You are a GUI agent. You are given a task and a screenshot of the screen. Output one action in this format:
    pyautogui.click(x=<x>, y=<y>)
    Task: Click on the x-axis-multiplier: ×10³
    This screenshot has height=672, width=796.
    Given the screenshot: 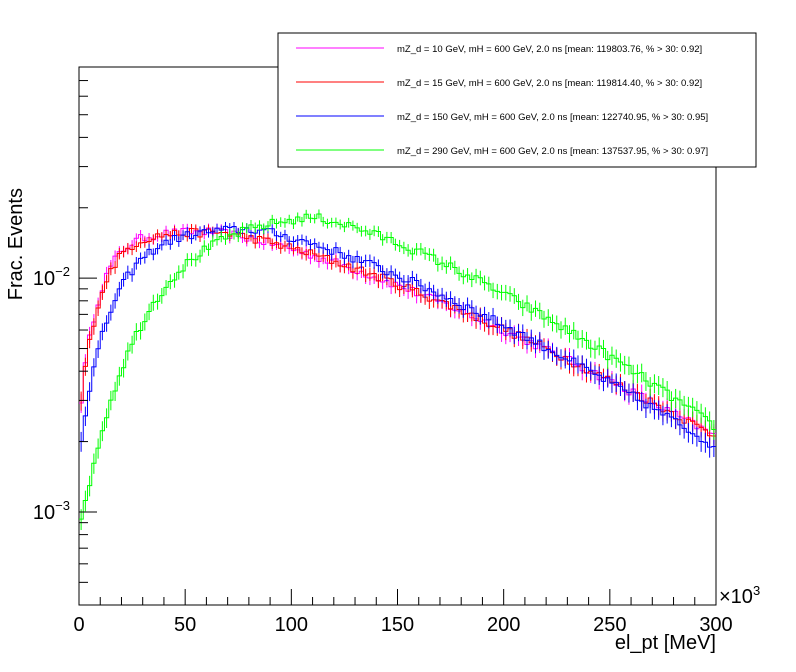 What is the action you would take?
    pyautogui.click(x=739, y=595)
    